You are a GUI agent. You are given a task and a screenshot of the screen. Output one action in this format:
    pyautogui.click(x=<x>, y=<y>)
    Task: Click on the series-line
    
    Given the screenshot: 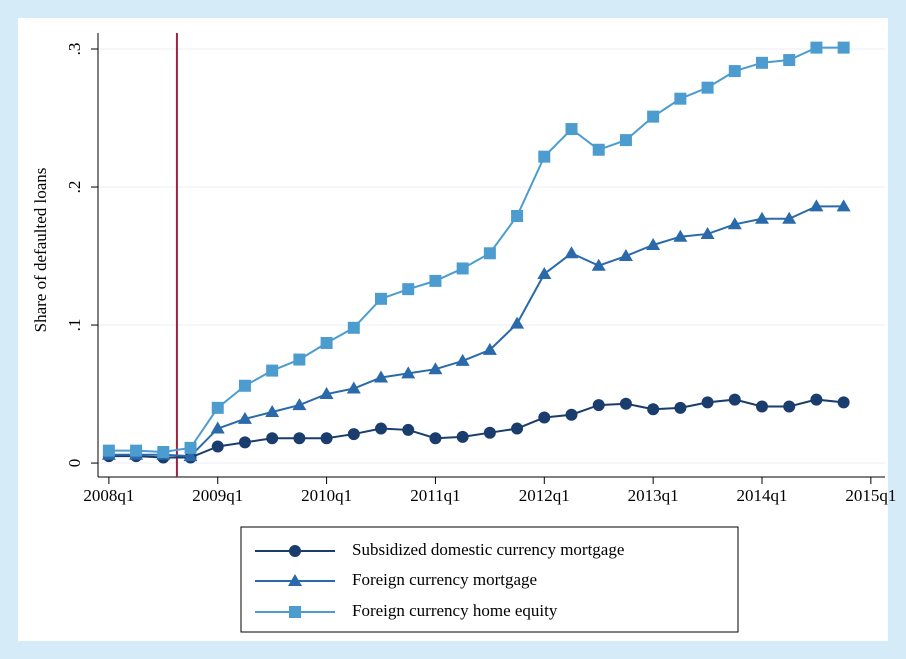 What is the action you would take?
    pyautogui.click(x=476, y=428)
    